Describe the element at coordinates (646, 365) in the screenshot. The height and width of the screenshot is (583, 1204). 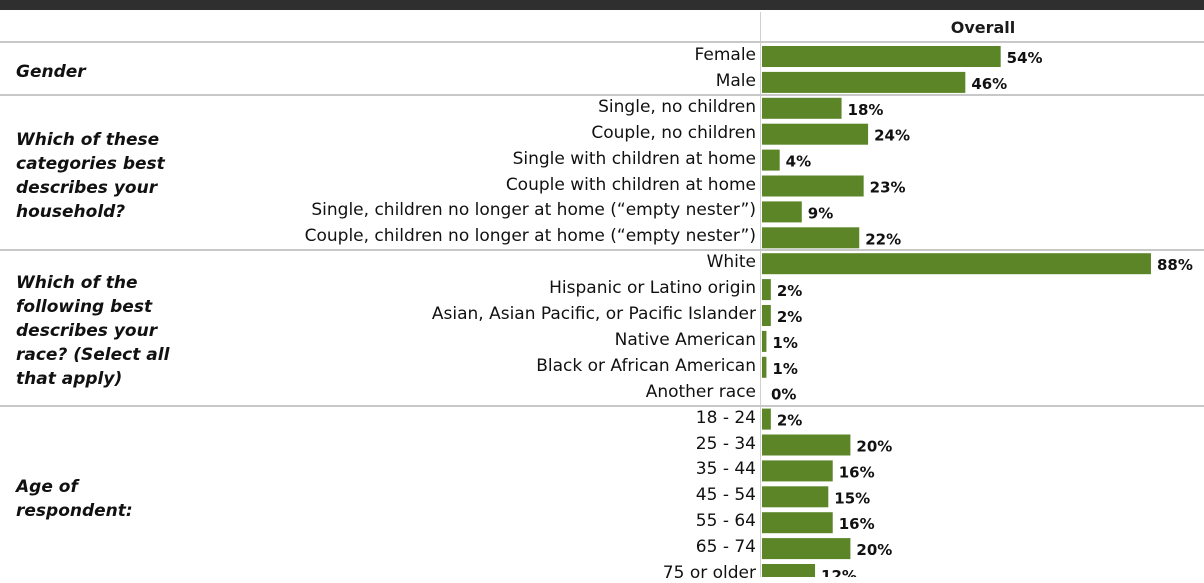
I see `row-label: Black or African American` at that location.